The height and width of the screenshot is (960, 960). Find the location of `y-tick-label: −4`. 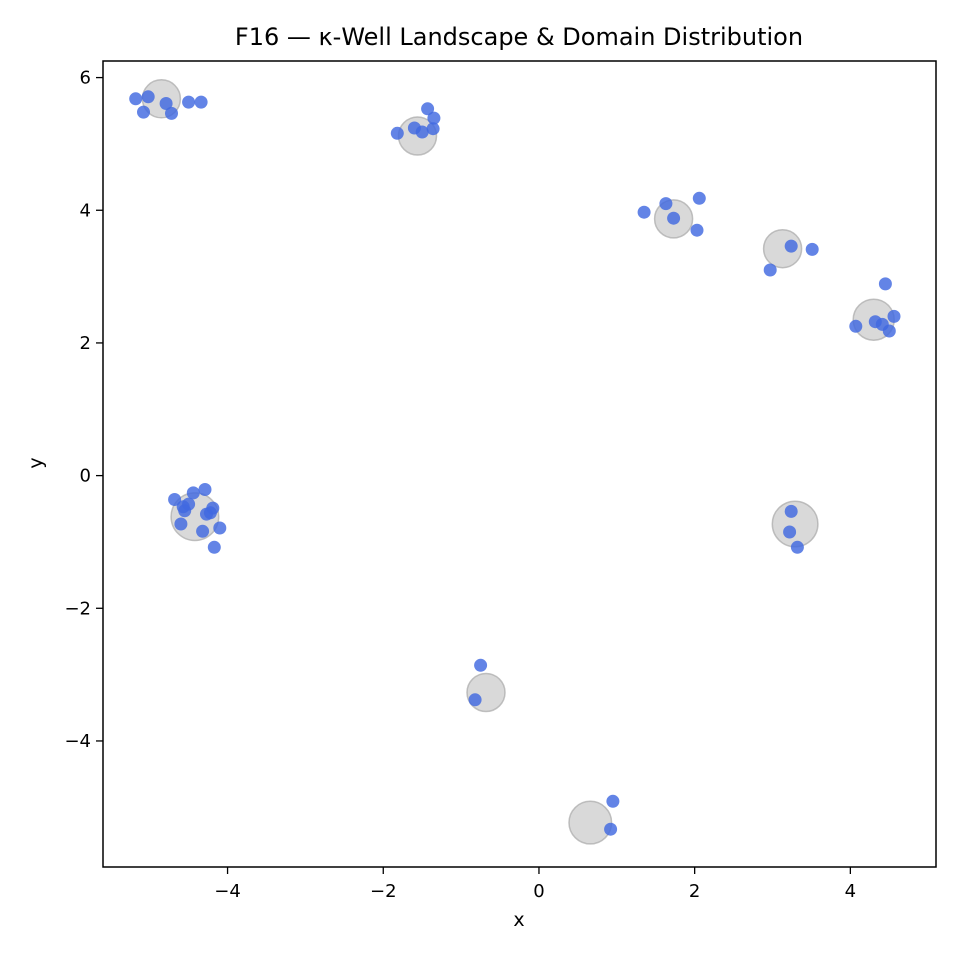

y-tick-label: −4 is located at coordinates (77, 741).